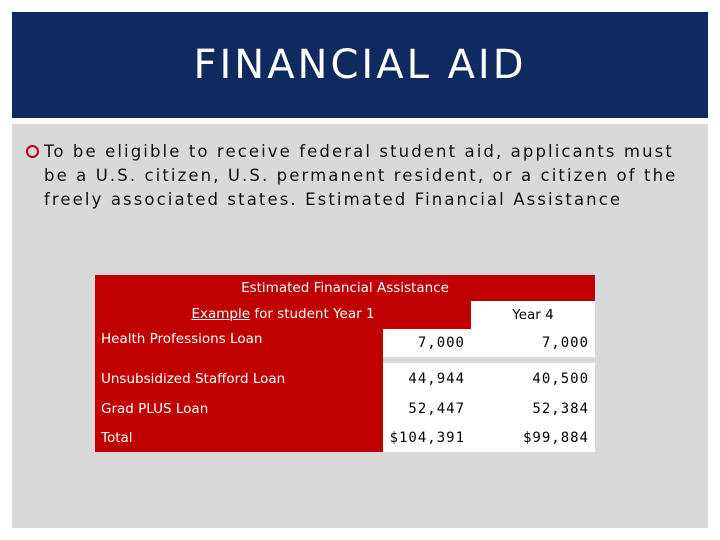 The width and height of the screenshot is (720, 540). Describe the element at coordinates (239, 437) in the screenshot. I see `row-label: Total` at that location.